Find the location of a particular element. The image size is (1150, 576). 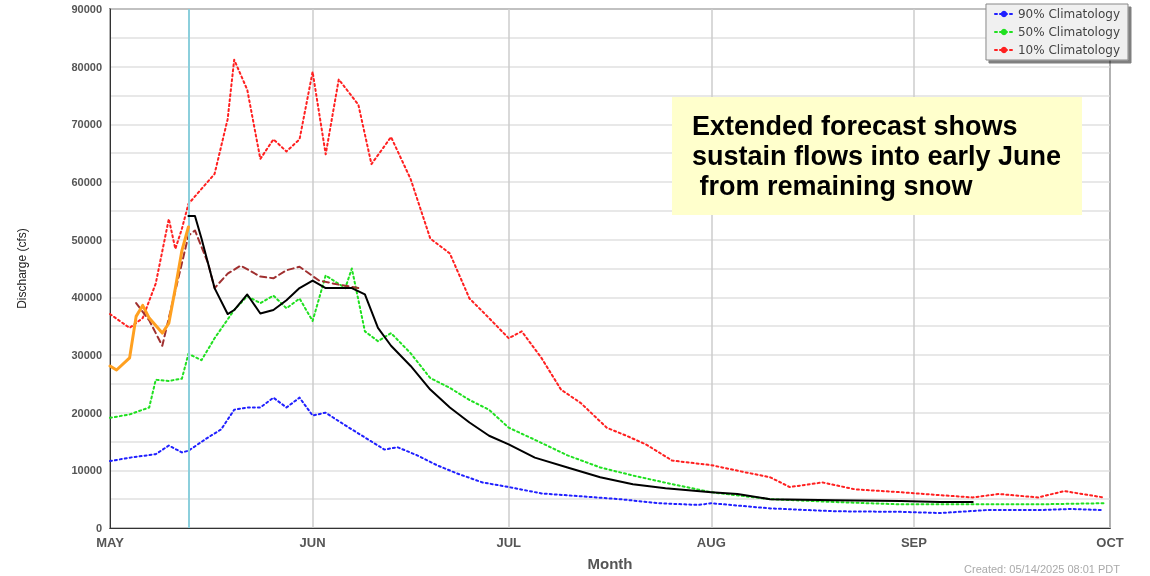

y-tick-label: 70000 is located at coordinates (86, 124).